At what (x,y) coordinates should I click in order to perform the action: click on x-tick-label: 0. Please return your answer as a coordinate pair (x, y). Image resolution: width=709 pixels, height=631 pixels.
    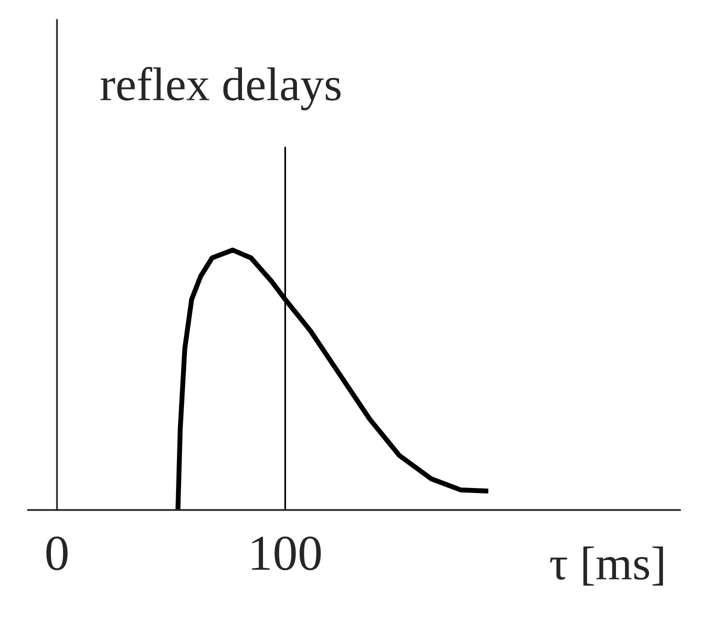
    Looking at the image, I should click on (57, 553).